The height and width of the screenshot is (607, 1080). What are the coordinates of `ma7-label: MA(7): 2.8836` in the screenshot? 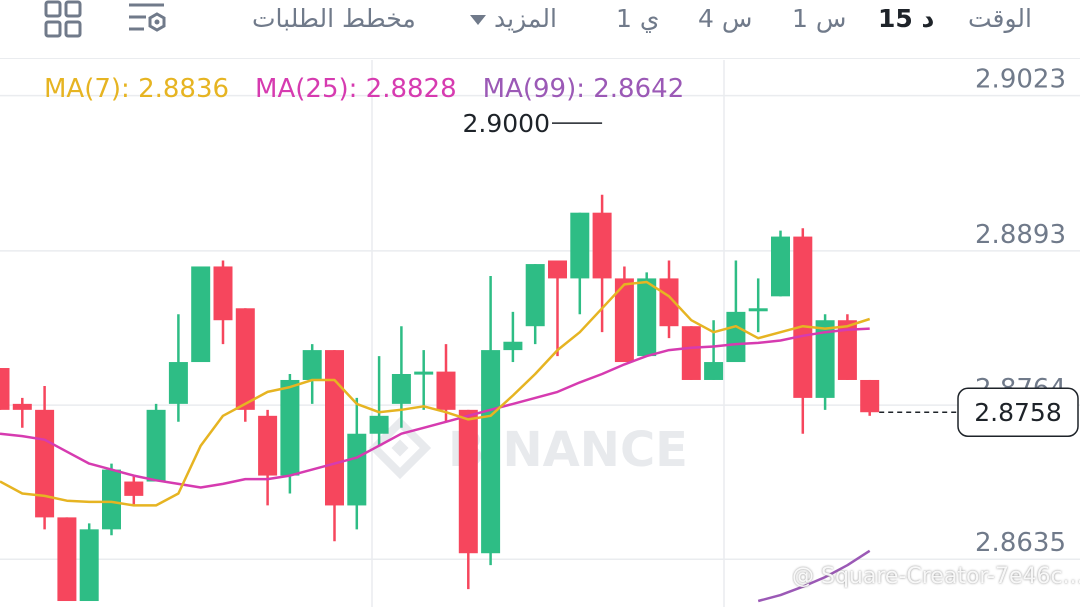 It's located at (137, 89).